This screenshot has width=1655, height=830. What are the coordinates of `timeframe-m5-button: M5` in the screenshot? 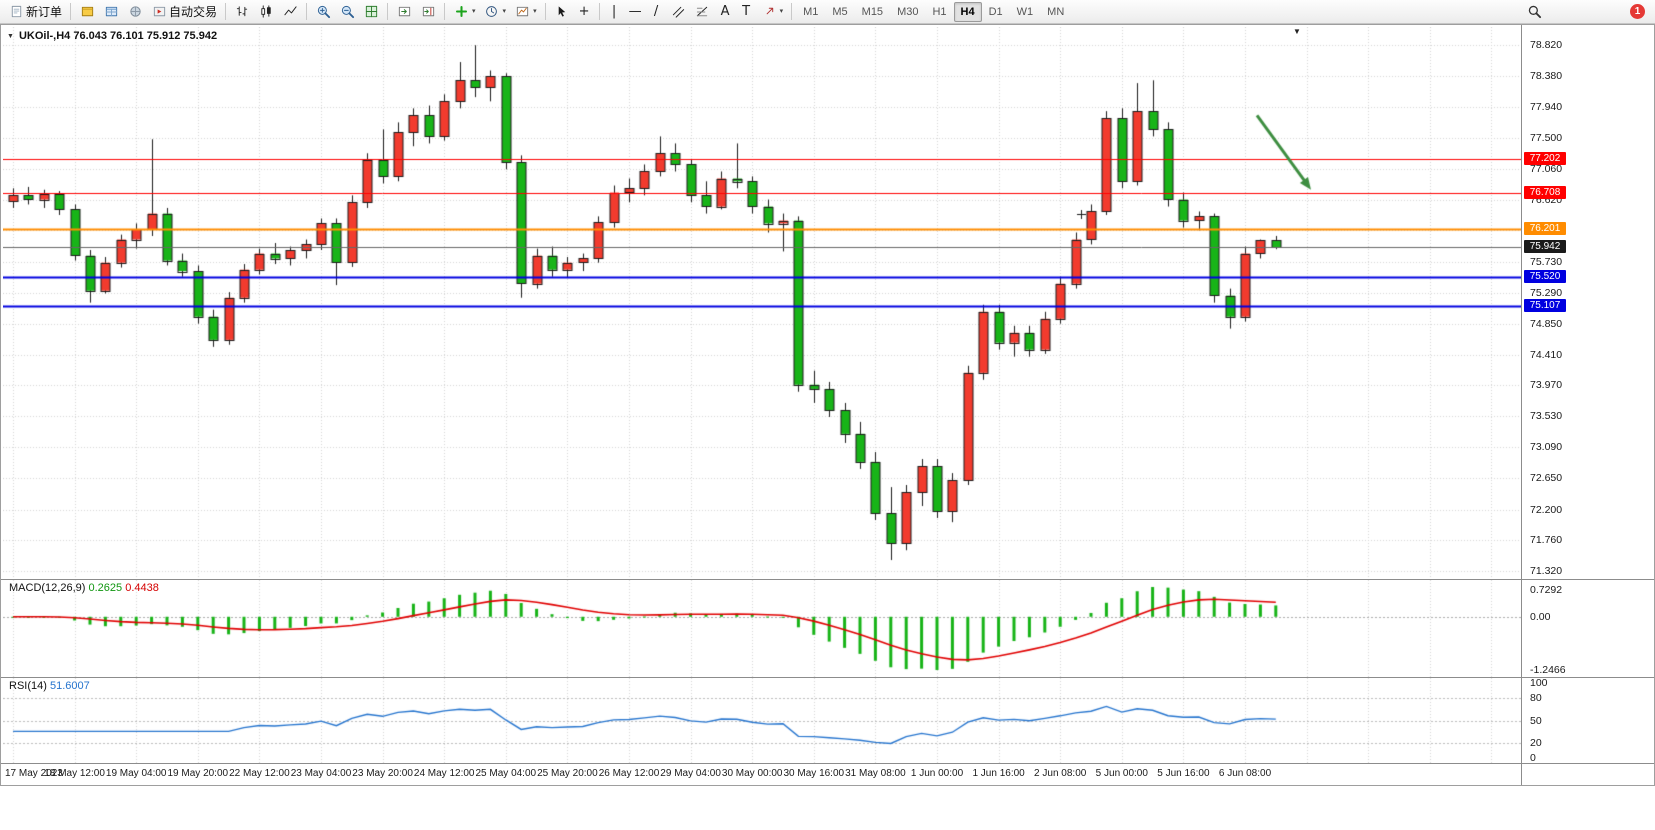 It's located at (840, 11).